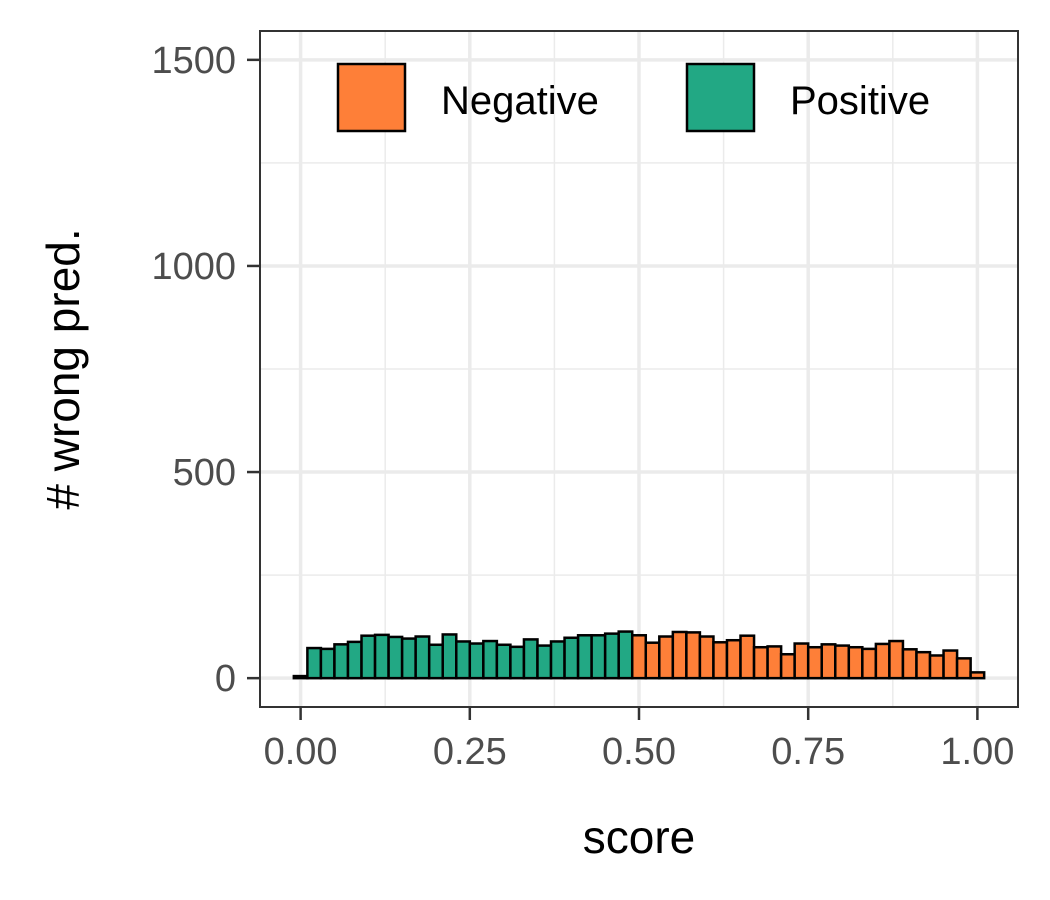  Describe the element at coordinates (205, 370) in the screenshot. I see `y-axis: 0 500 1000 1500` at that location.